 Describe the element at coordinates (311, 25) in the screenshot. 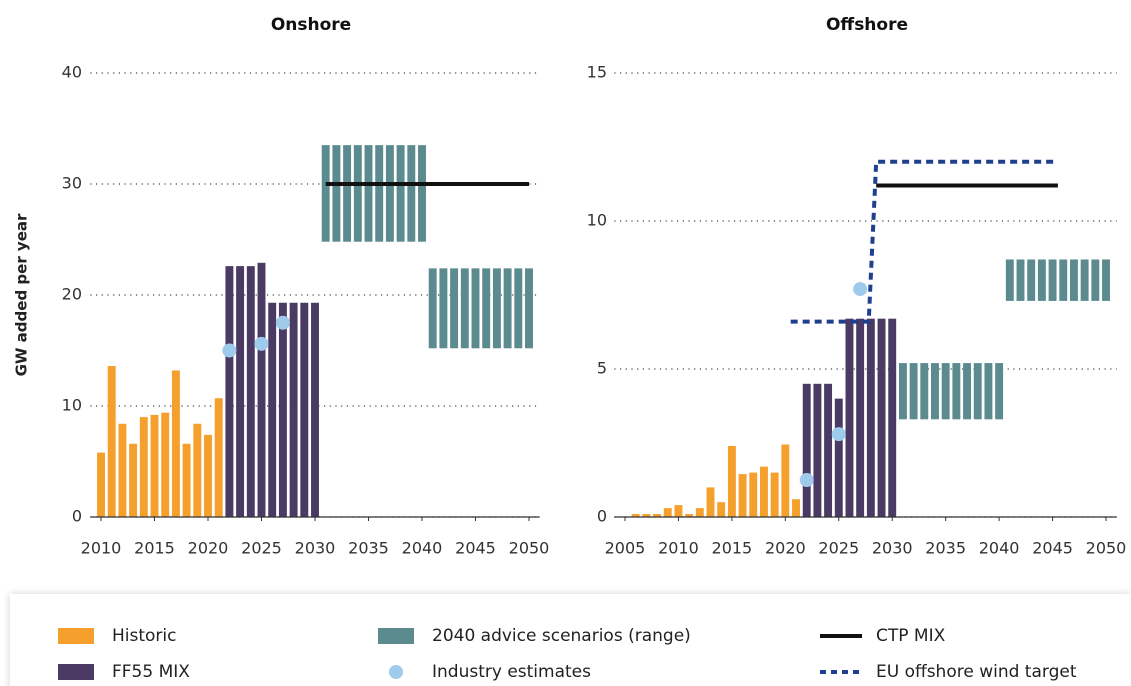

I see `chart-title: Onshore` at that location.